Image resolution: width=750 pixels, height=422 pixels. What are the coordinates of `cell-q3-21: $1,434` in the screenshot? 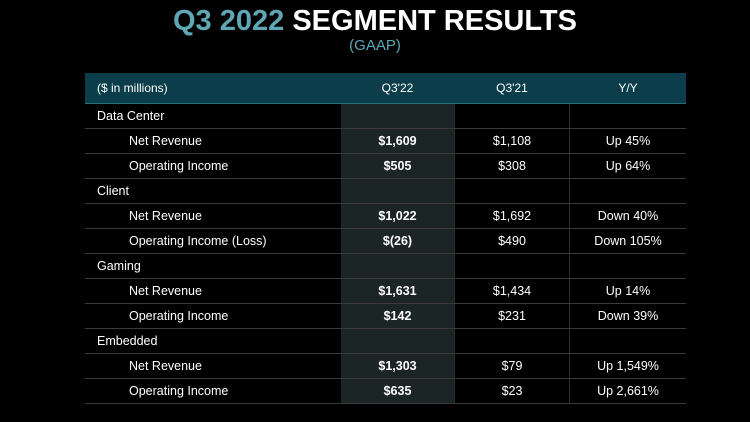 It's located at (512, 291).